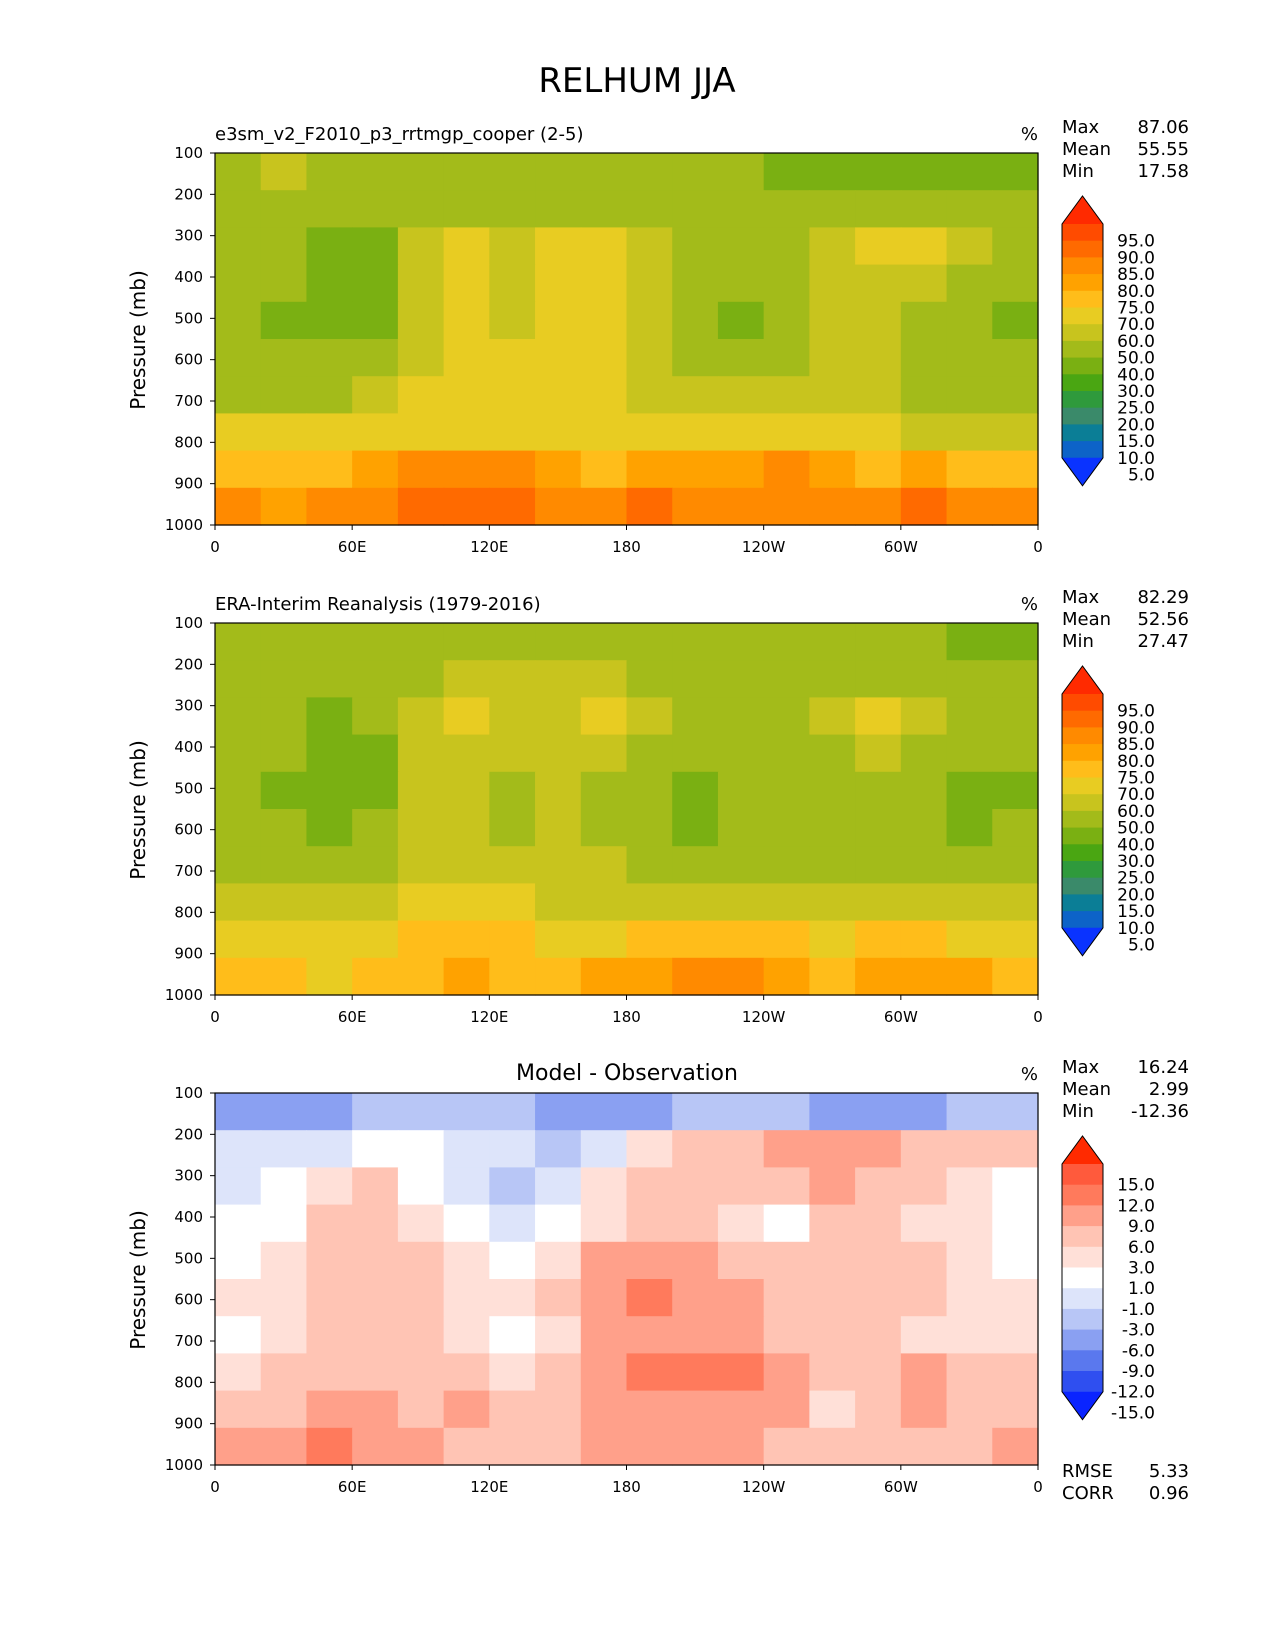  I want to click on y-tick-label: 300, so click(188, 236).